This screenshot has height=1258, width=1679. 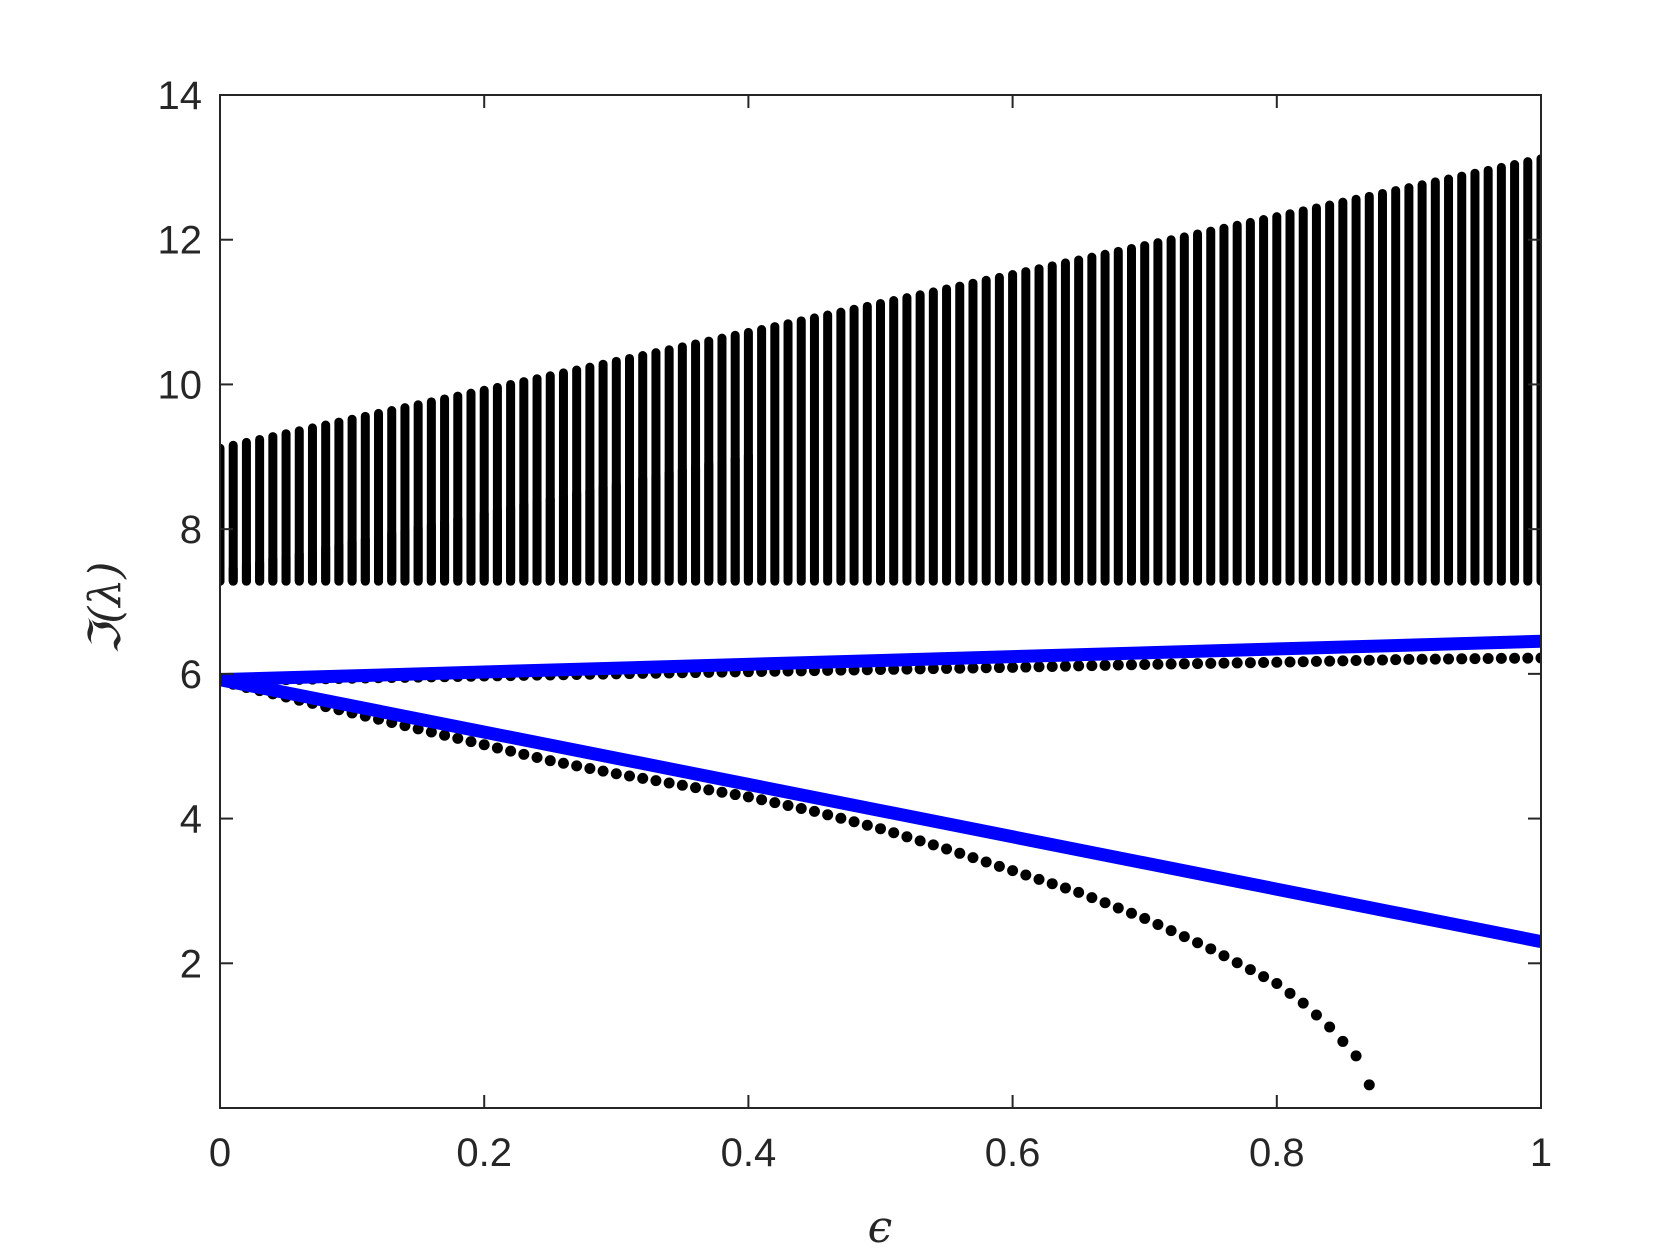 What do you see at coordinates (180, 96) in the screenshot?
I see `y-tick-label: 14` at bounding box center [180, 96].